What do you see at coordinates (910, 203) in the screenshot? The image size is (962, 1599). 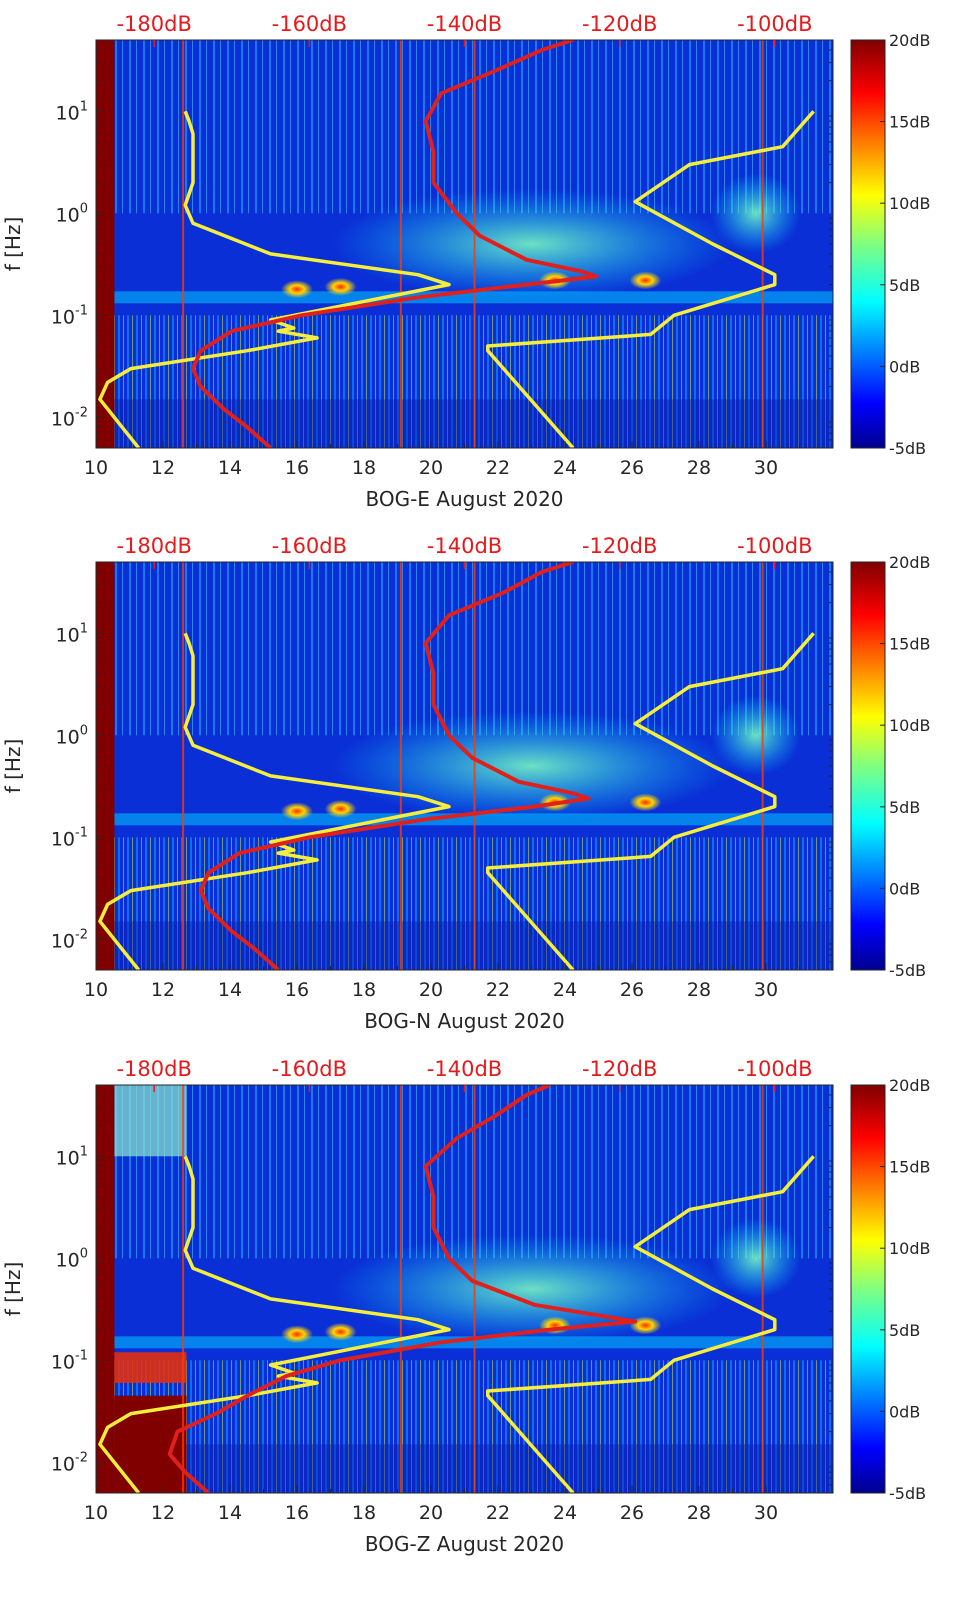 I see `colorbar-label: 10dB` at bounding box center [910, 203].